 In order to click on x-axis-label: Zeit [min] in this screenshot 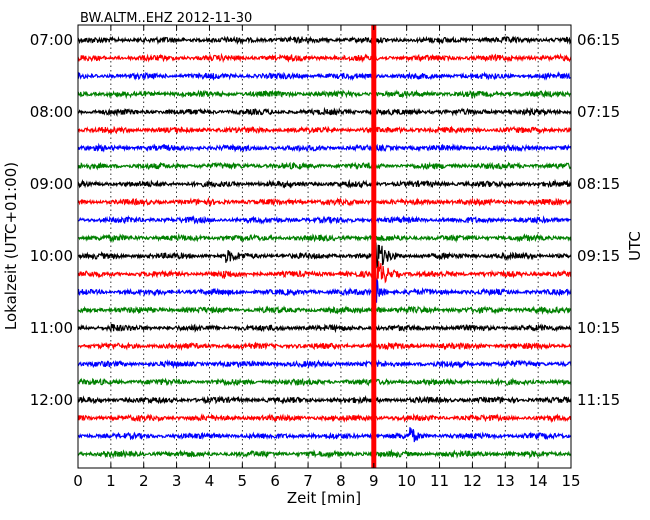, I will do `click(324, 498)`.